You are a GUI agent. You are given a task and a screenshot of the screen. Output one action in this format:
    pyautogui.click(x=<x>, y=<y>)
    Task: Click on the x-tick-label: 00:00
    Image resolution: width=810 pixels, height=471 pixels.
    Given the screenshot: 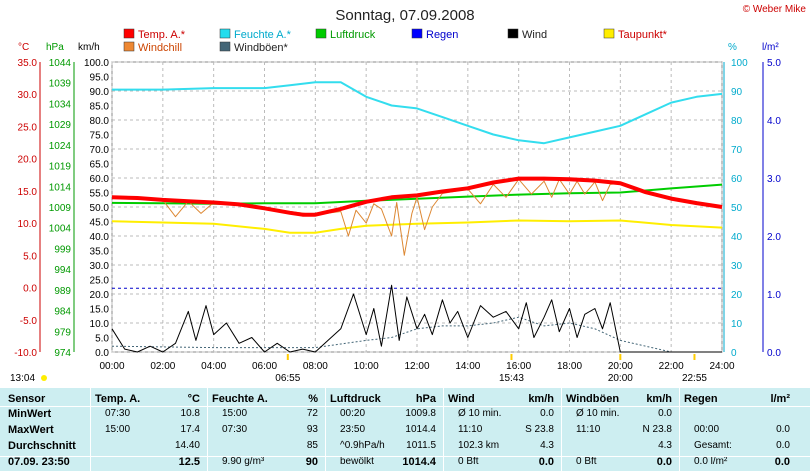 What is the action you would take?
    pyautogui.click(x=111, y=366)
    